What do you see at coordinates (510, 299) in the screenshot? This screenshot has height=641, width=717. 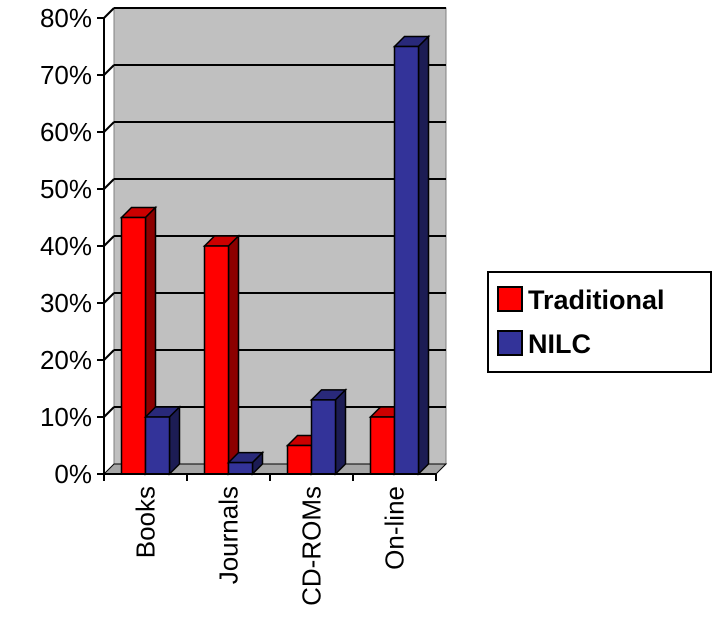 I see `legend-swatch-traditional` at bounding box center [510, 299].